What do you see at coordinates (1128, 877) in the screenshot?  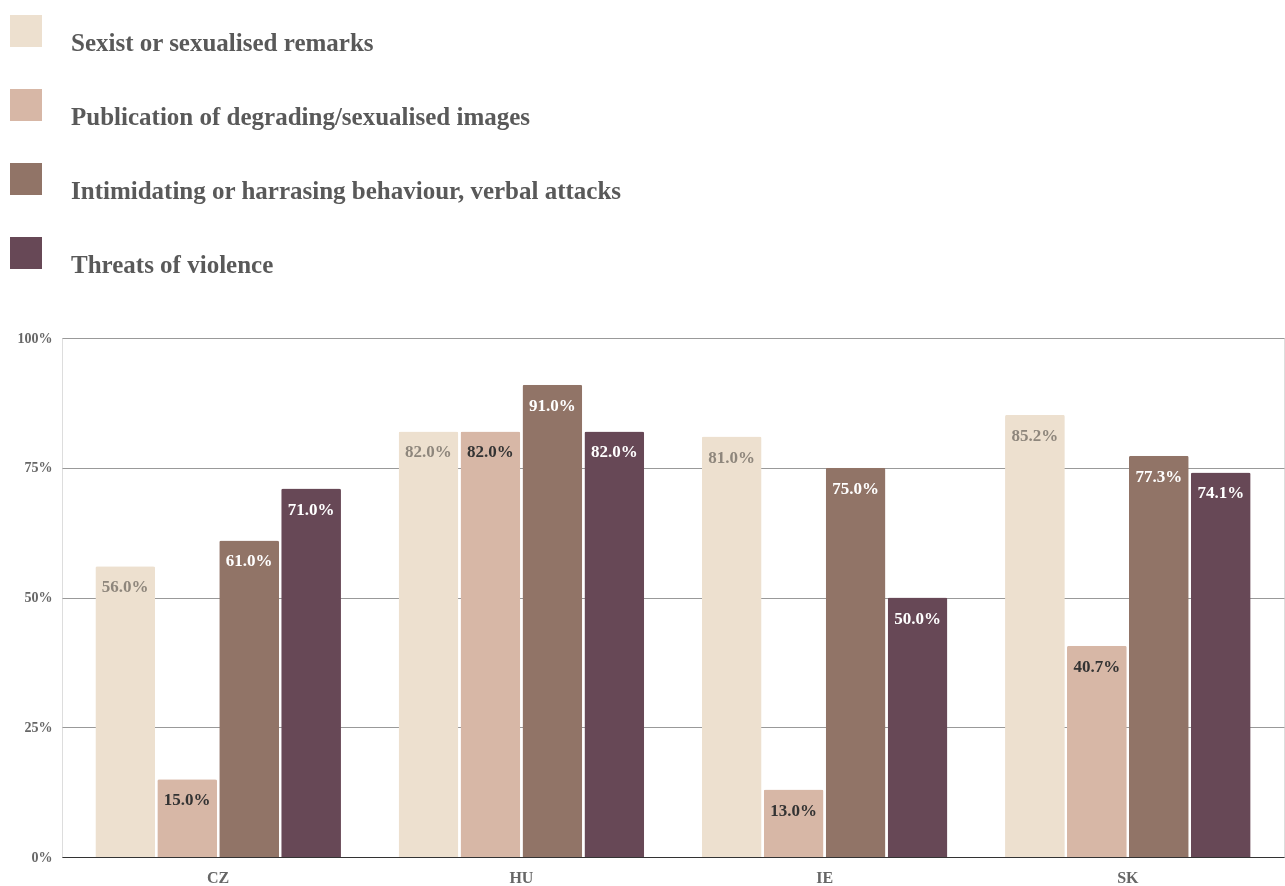 I see `x-tick-label: SK` at bounding box center [1128, 877].